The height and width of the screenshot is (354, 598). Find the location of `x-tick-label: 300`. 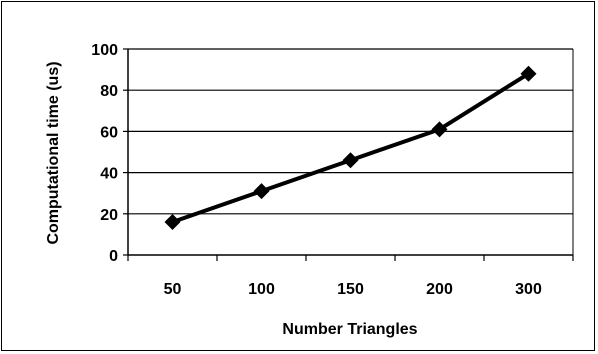

x-tick-label: 300 is located at coordinates (528, 289).